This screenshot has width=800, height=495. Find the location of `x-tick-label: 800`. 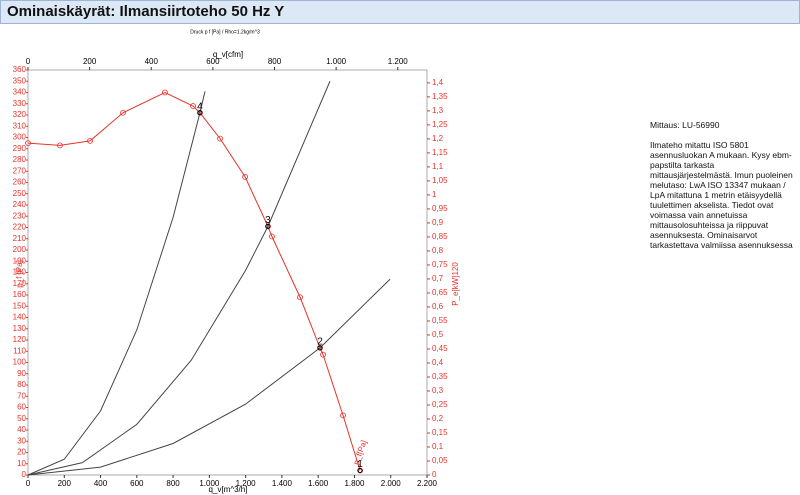

x-tick-label: 800 is located at coordinates (173, 483).